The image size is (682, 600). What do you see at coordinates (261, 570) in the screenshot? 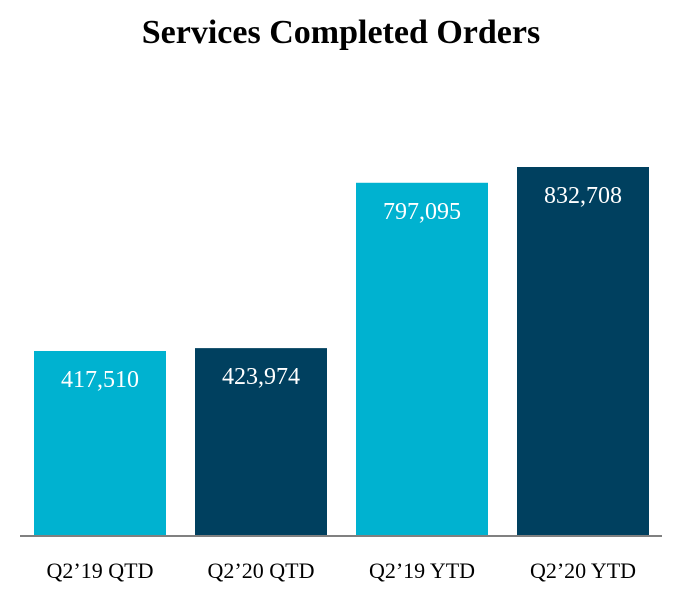
I see `x-tick-label: Q2’20 QTD` at bounding box center [261, 570].